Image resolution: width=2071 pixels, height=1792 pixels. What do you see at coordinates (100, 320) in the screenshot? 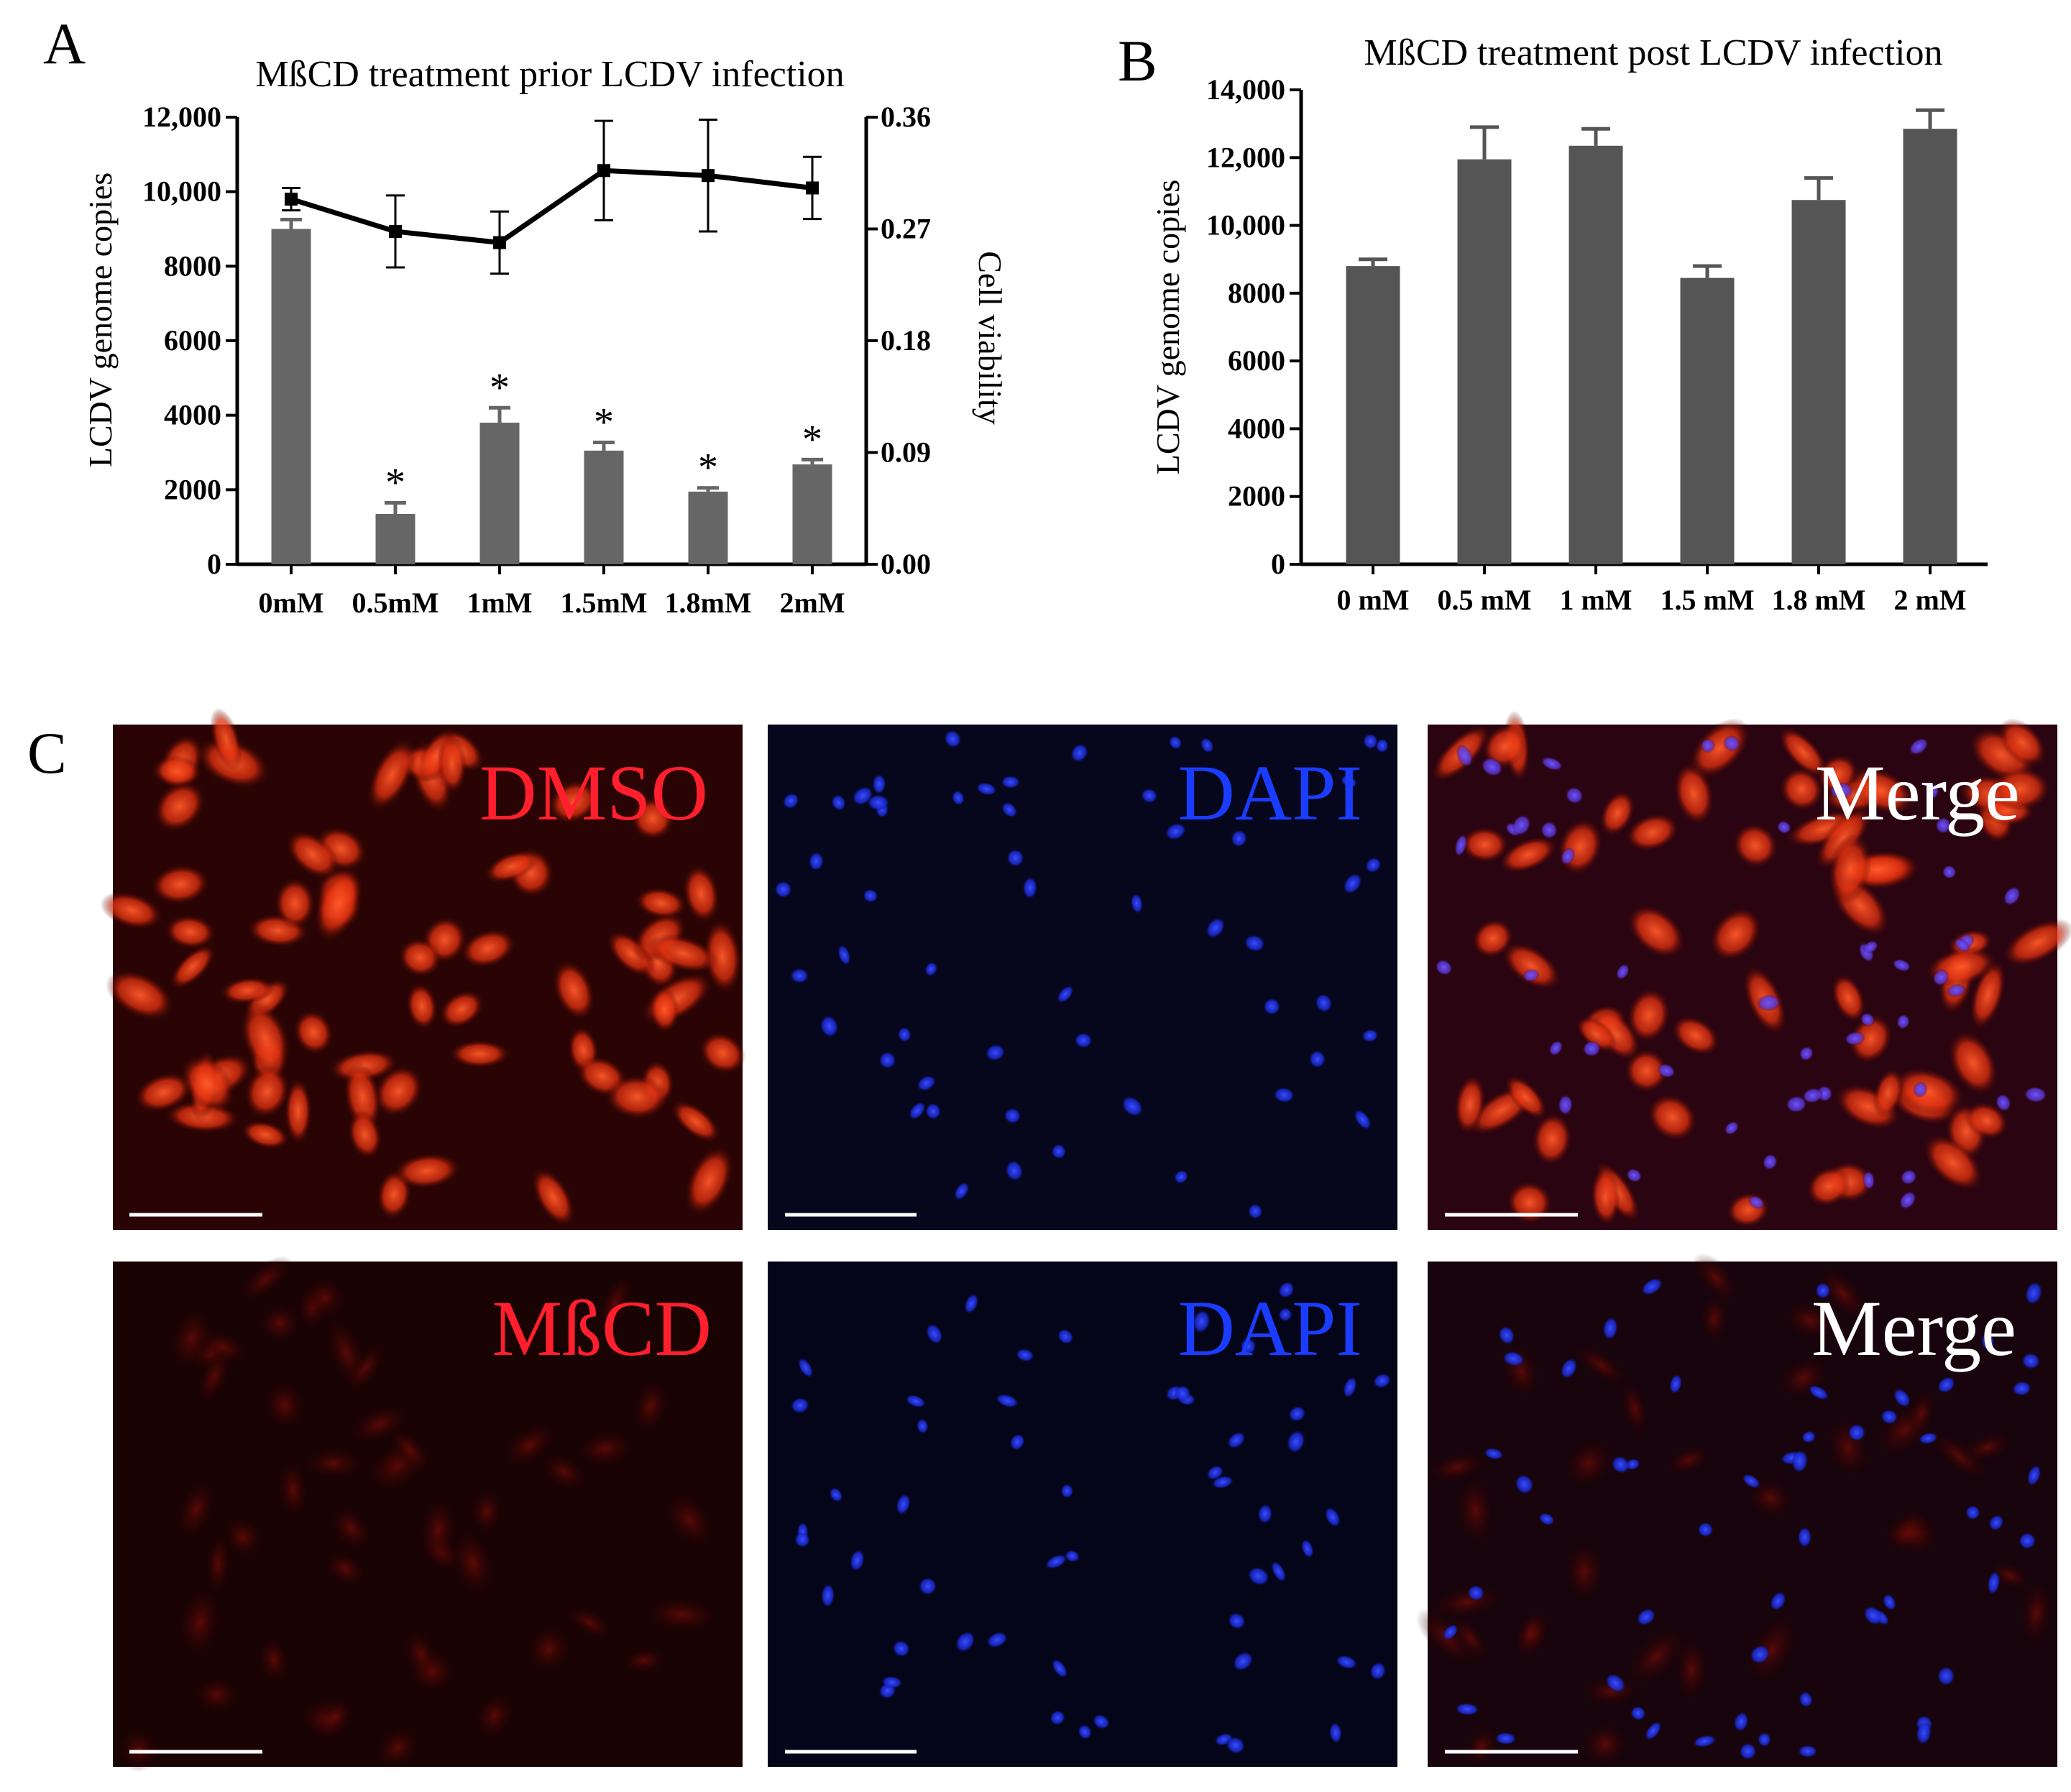
I see `chart-a-ylabel: LCDV genome copies` at bounding box center [100, 320].